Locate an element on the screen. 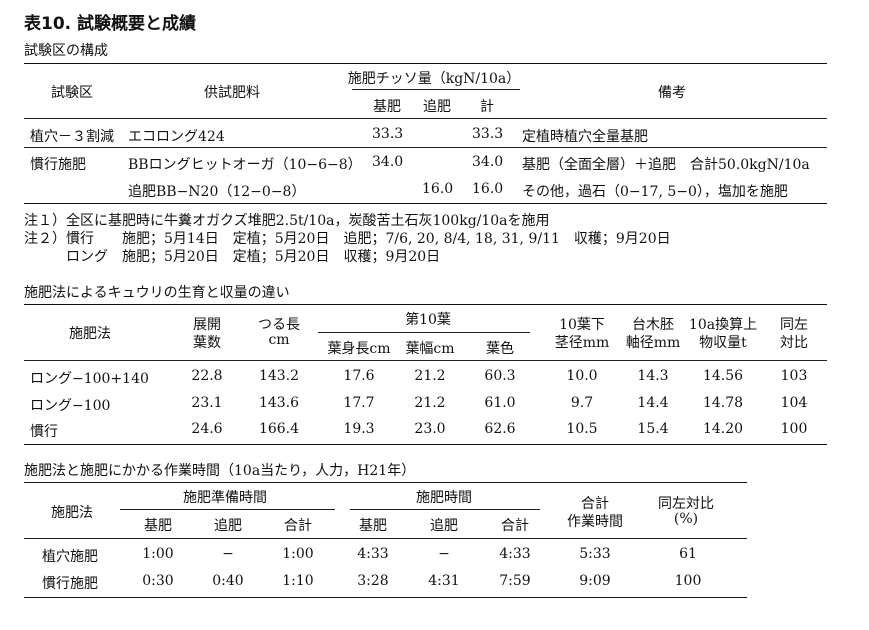  t1-header-remarks: 備考 is located at coordinates (672, 93).